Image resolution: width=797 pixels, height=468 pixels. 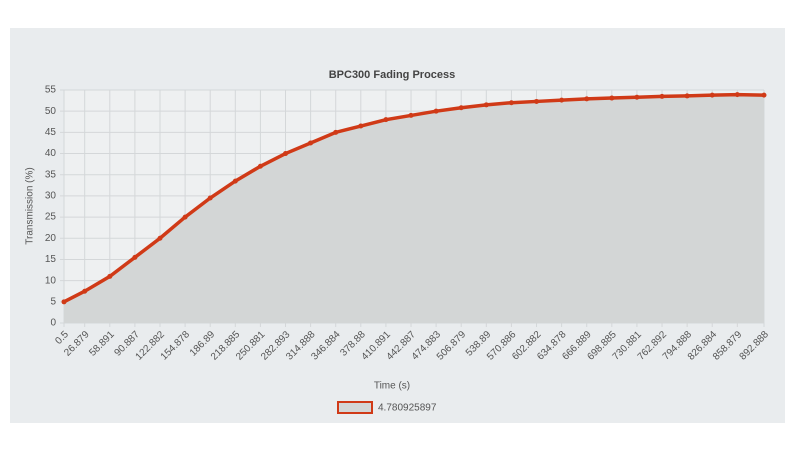 What do you see at coordinates (53, 301) in the screenshot?
I see `y-tick-label: 5` at bounding box center [53, 301].